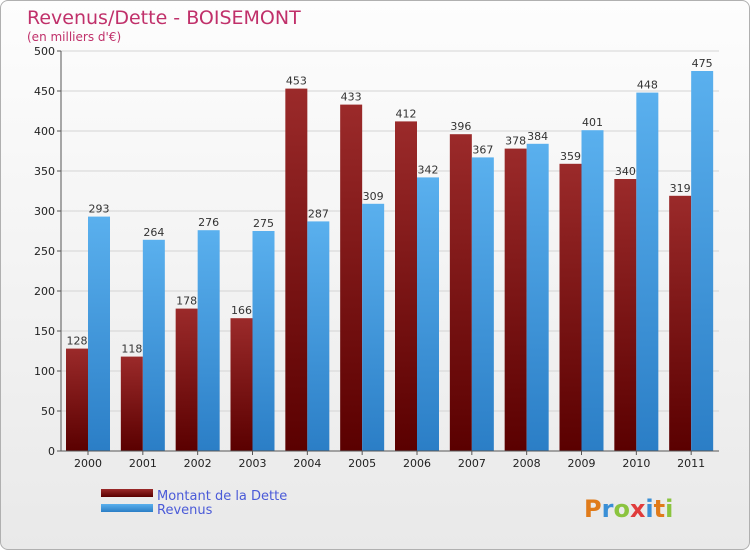 This screenshot has height=550, width=750. I want to click on x-tick-label: 2010, so click(636, 463).